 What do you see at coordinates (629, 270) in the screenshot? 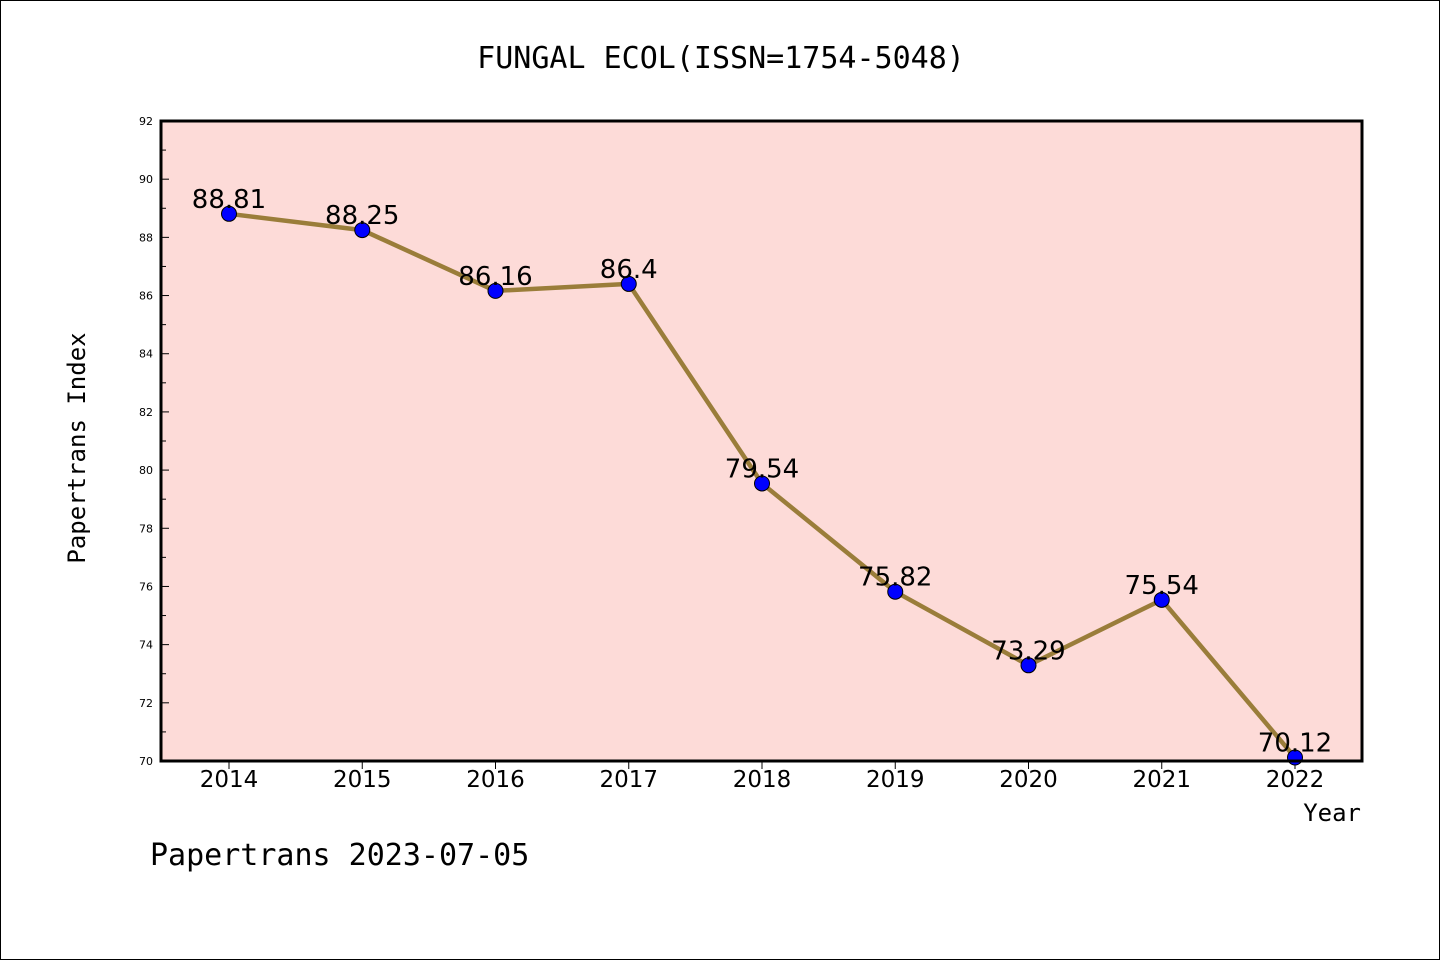
I see `data-label-2017: 86.4` at bounding box center [629, 270].